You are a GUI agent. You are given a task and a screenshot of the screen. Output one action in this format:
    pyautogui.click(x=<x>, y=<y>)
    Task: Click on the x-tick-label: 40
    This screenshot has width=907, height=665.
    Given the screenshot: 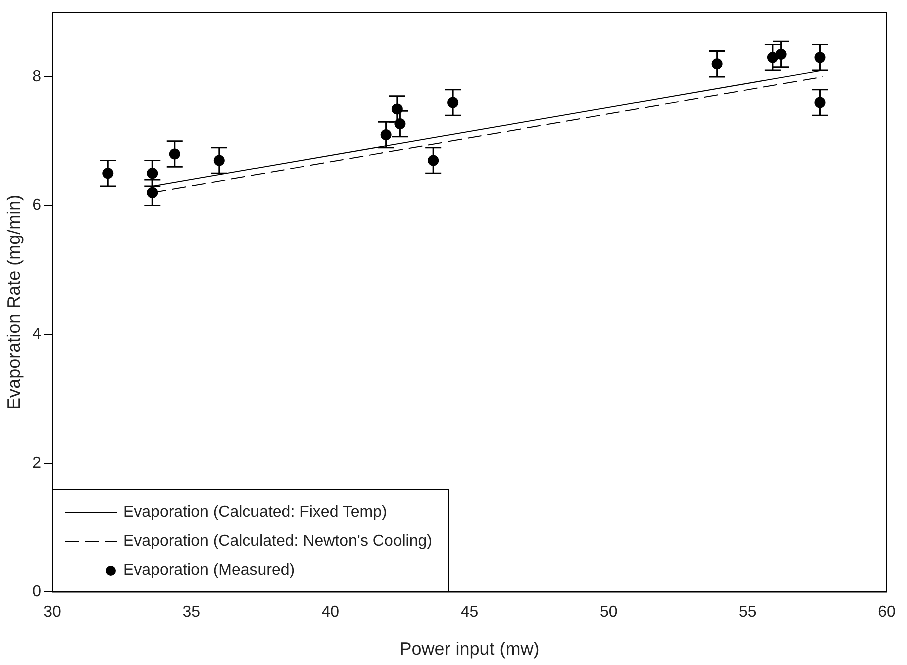 What is the action you would take?
    pyautogui.click(x=331, y=613)
    